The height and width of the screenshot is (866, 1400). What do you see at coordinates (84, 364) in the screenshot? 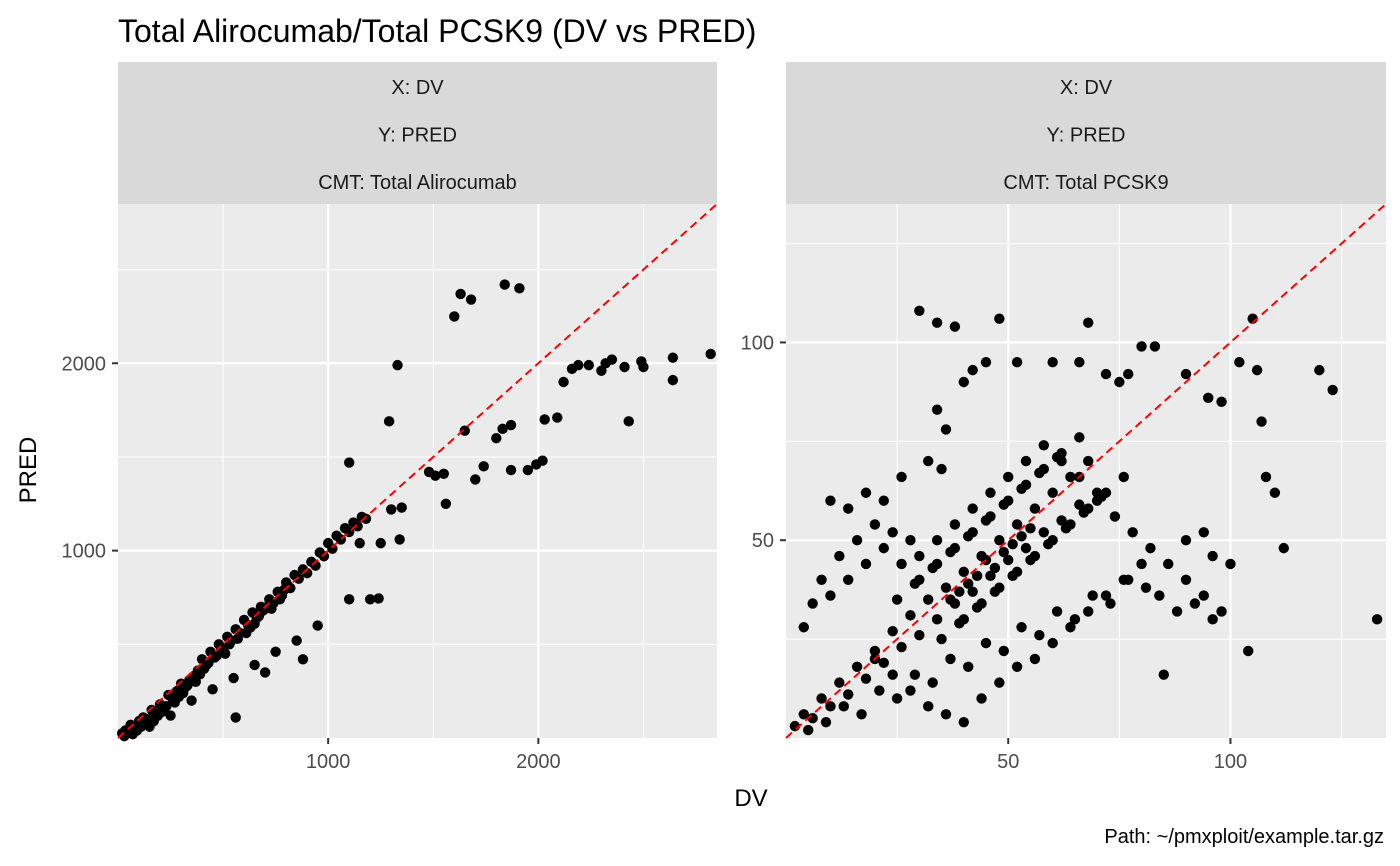
I see `y-tick-label: 2000` at bounding box center [84, 364].